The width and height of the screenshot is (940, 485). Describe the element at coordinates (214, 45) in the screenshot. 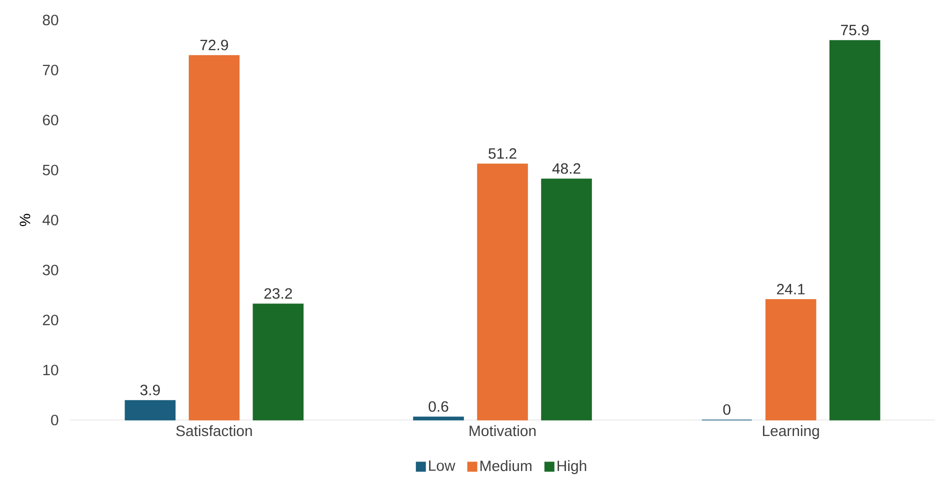

I see `data-label: 72.9` at that location.